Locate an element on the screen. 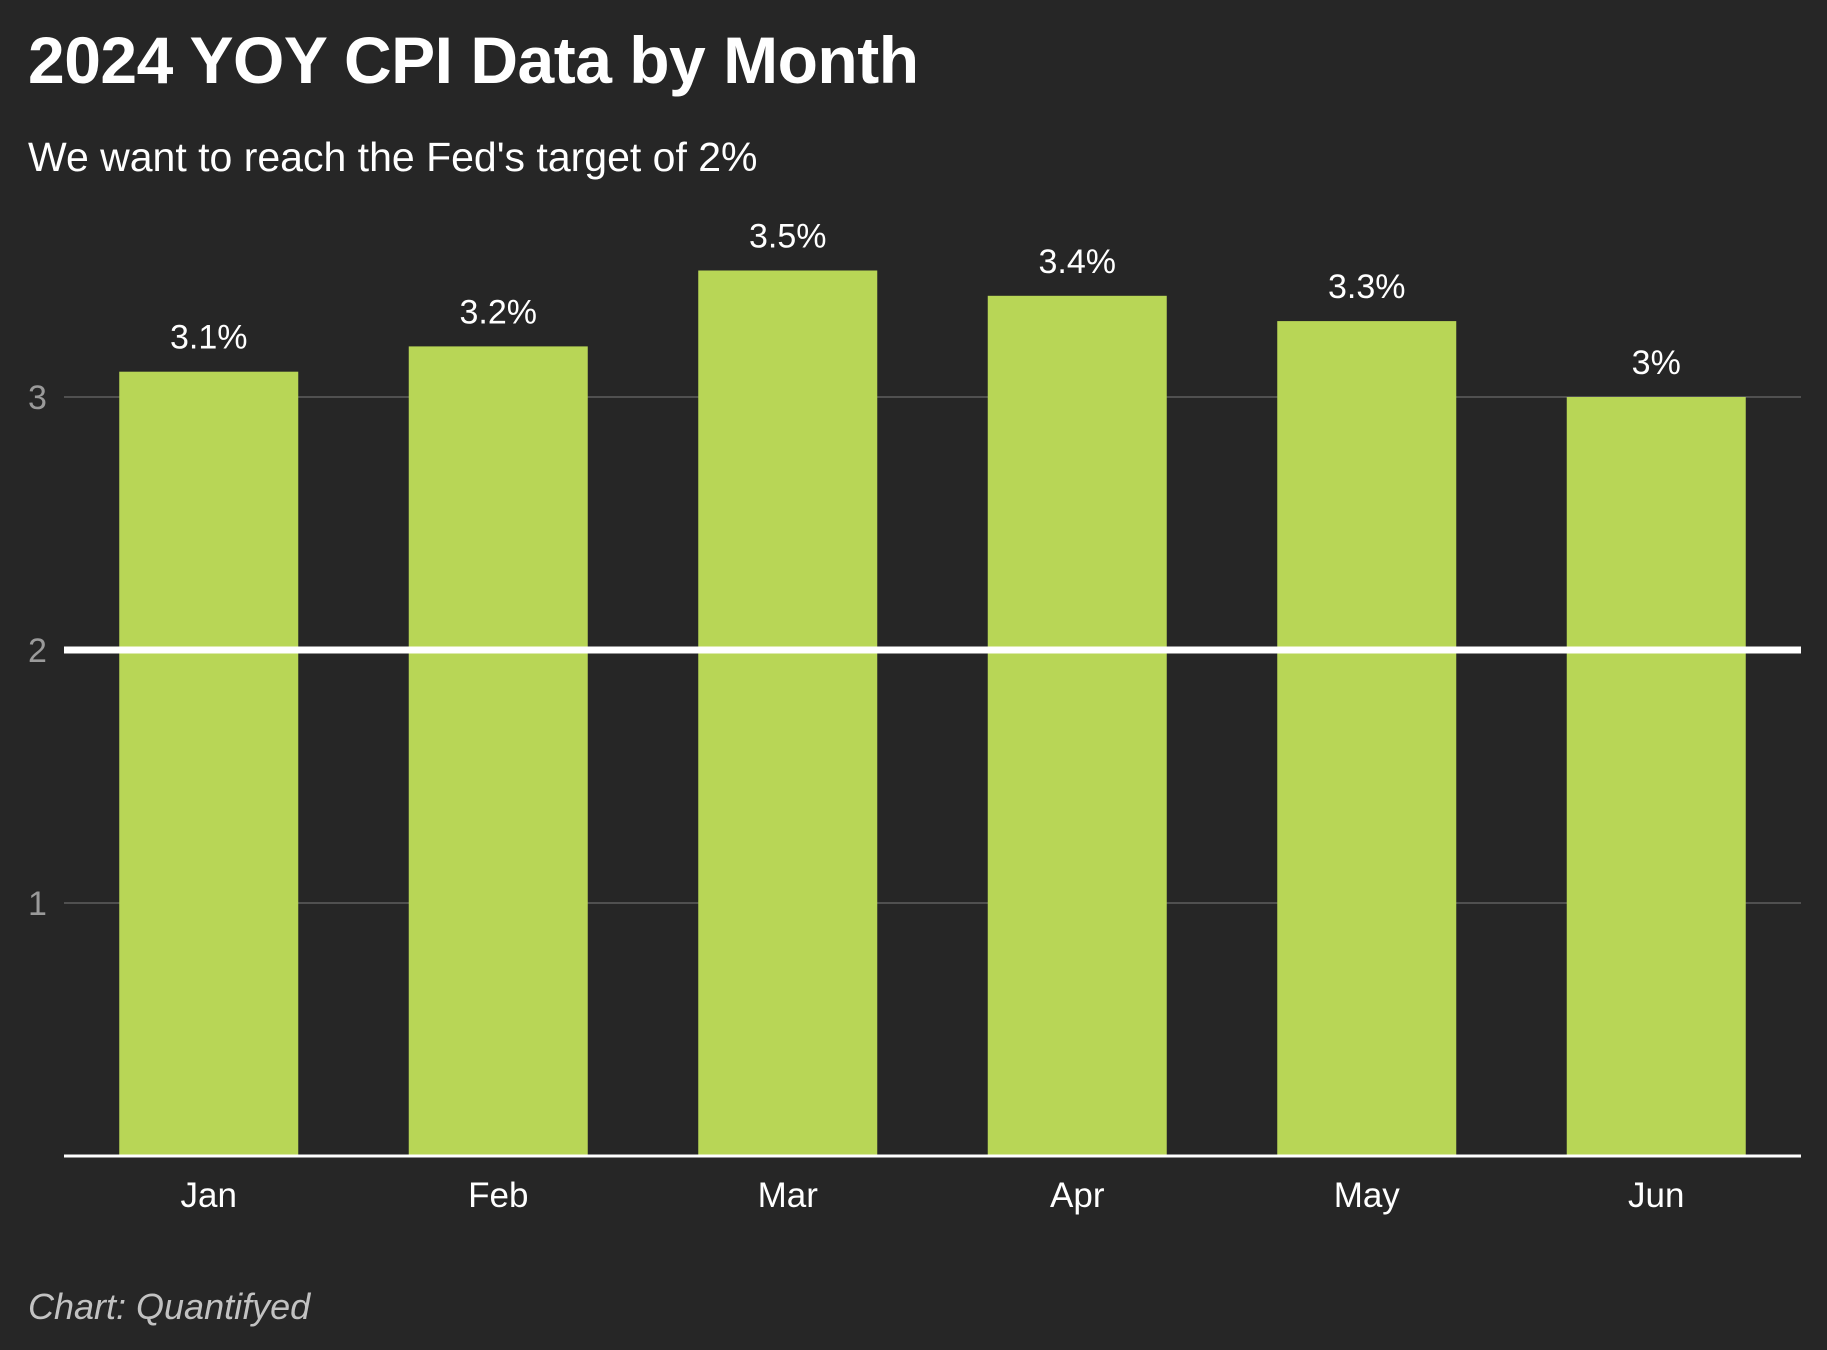  category-labels: Jan Feb Mar Apr May Jun is located at coordinates (933, 1195).